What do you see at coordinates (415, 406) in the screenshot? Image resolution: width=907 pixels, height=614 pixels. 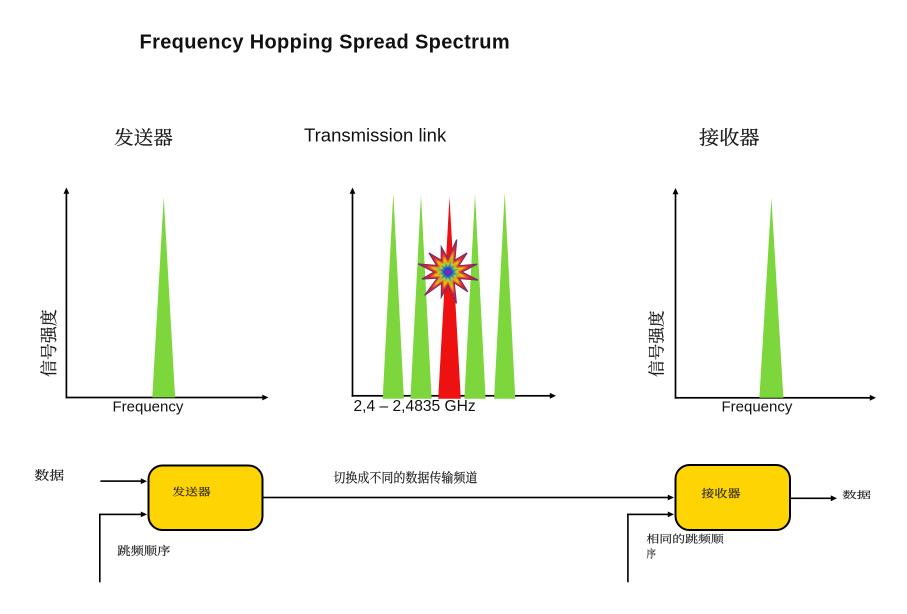 I see `svg-text: 2,4 – 2,4835 GHz` at bounding box center [415, 406].